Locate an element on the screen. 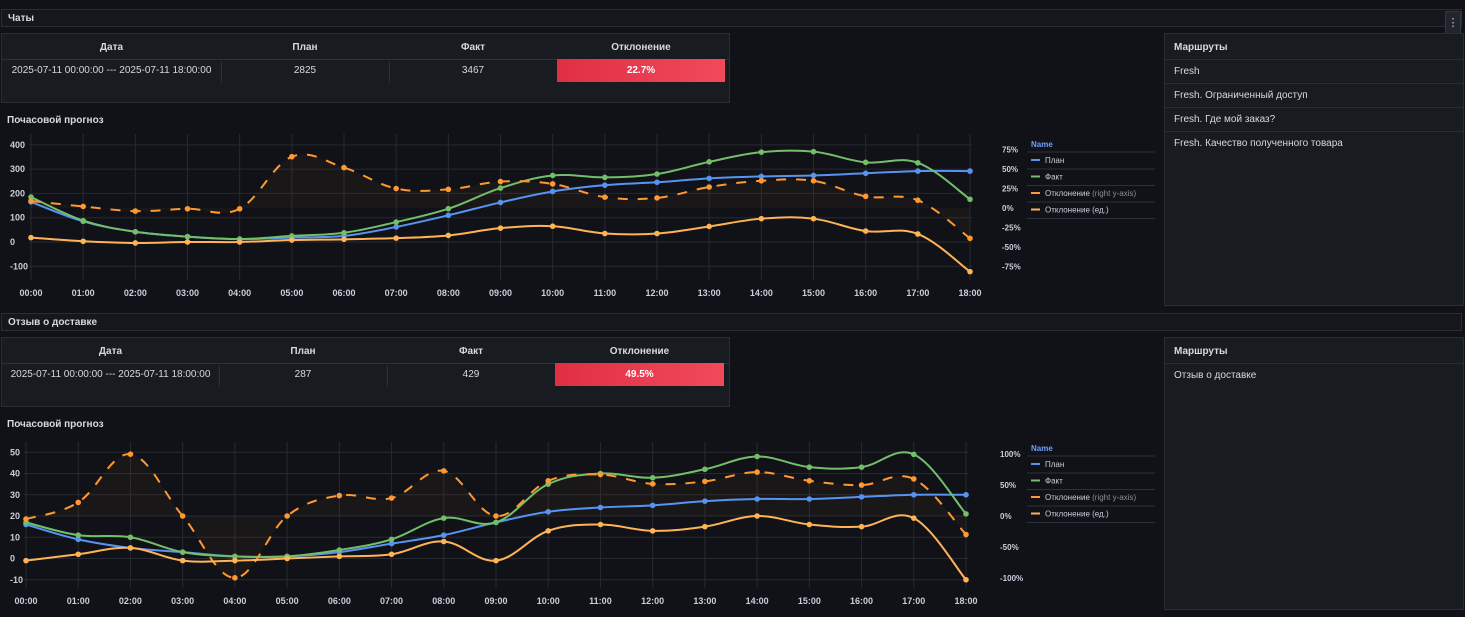 Image resolution: width=1465 pixels, height=617 pixels. route-item: Отзыв о доставке is located at coordinates (1314, 375).